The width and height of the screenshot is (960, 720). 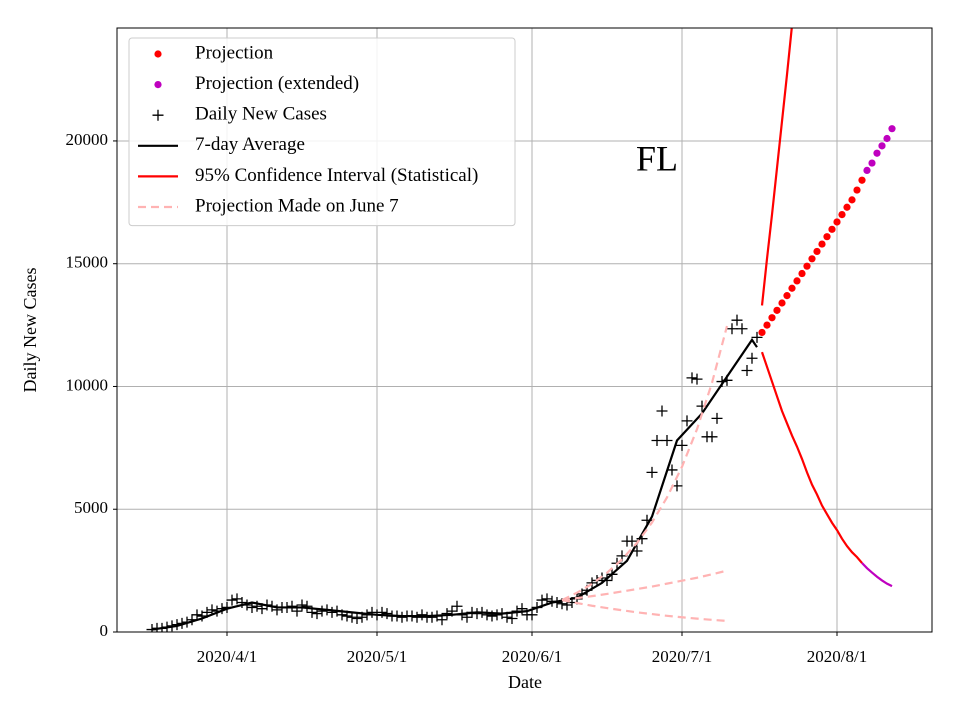 I want to click on y-tick-label: 0, so click(x=104, y=630).